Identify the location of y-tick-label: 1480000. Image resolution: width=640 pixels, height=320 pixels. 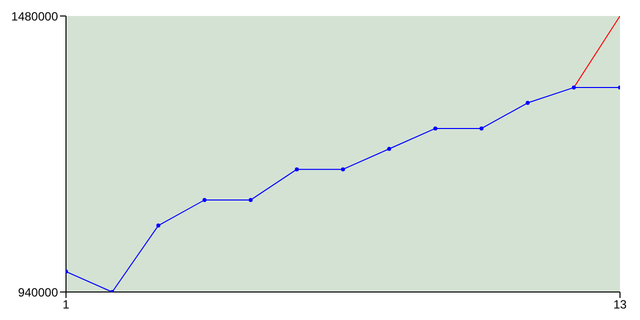
(34, 16).